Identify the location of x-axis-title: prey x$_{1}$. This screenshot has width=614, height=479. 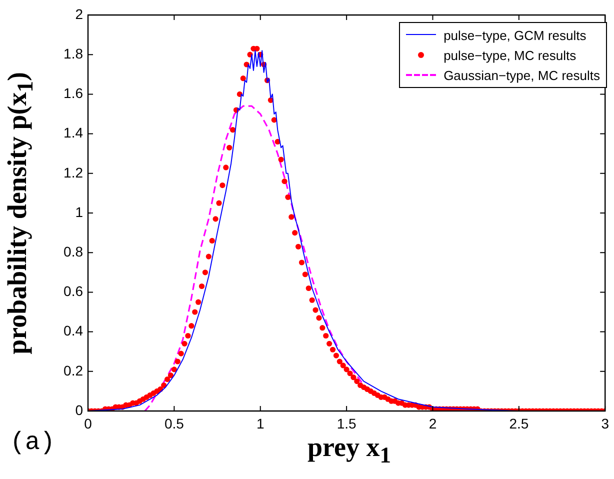
(349, 450).